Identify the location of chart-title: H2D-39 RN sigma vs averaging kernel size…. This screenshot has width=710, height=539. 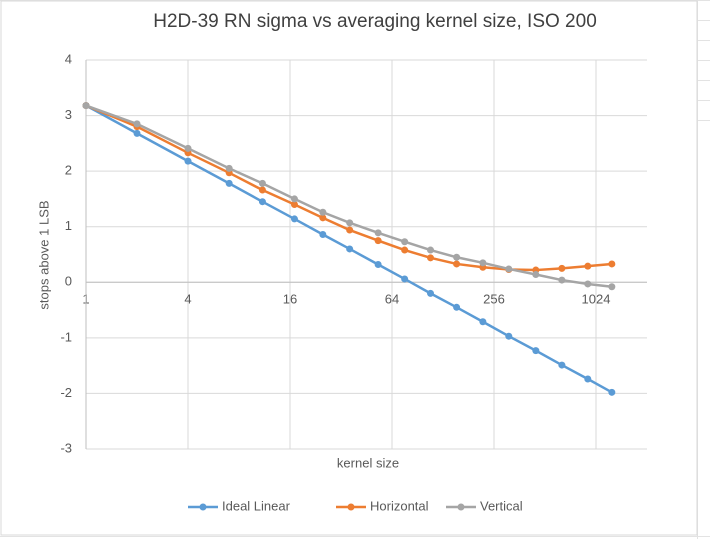
(375, 21).